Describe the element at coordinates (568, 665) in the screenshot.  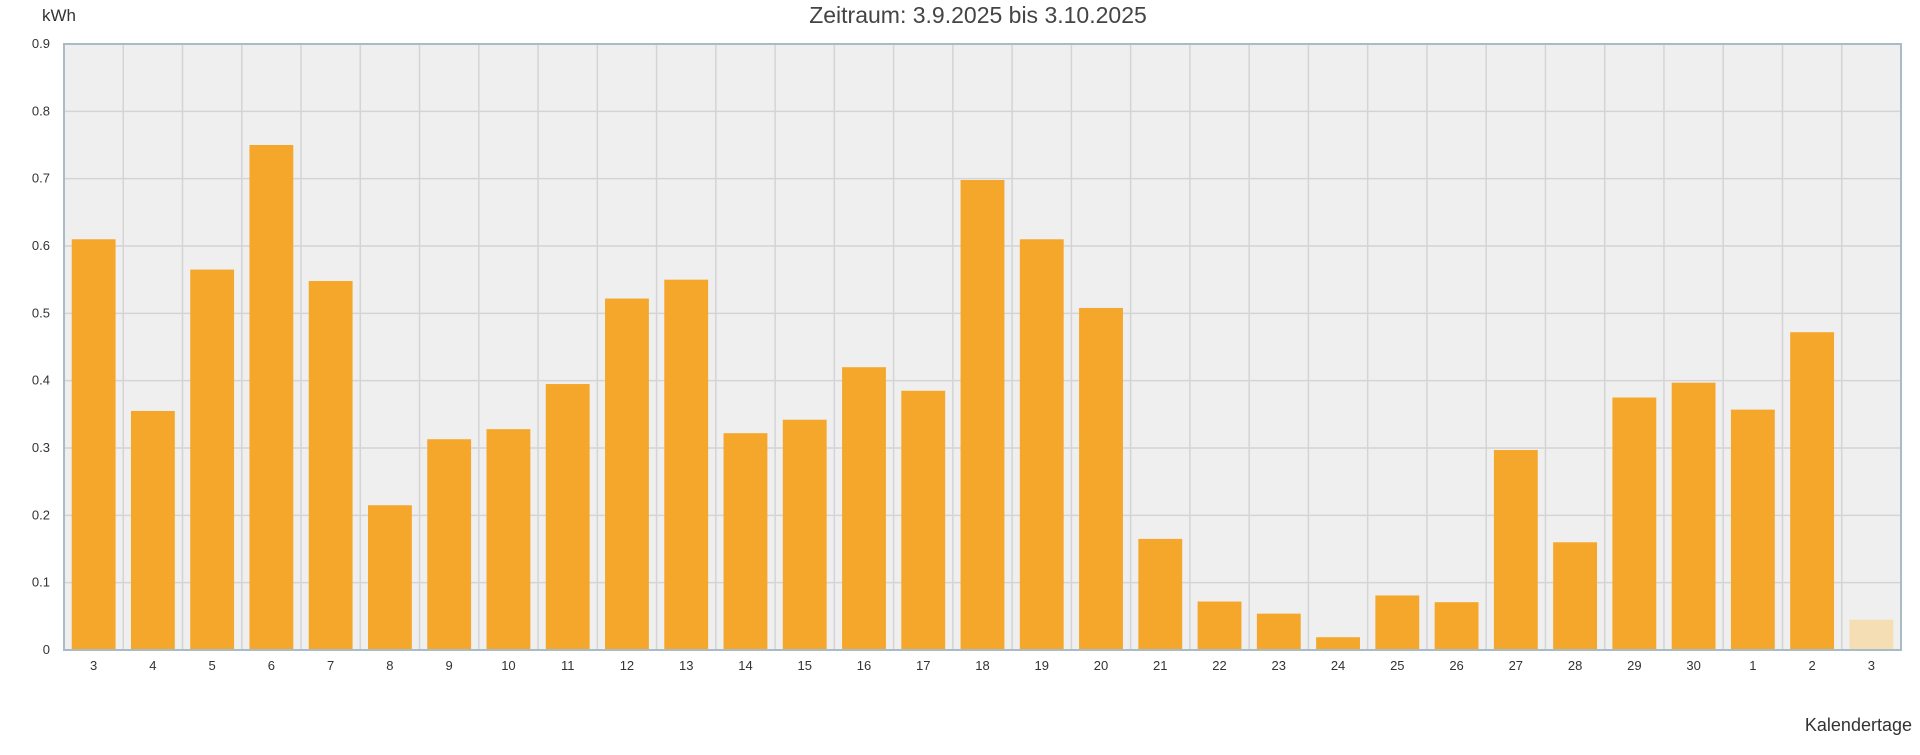
I see `x-tick-label: 11` at that location.